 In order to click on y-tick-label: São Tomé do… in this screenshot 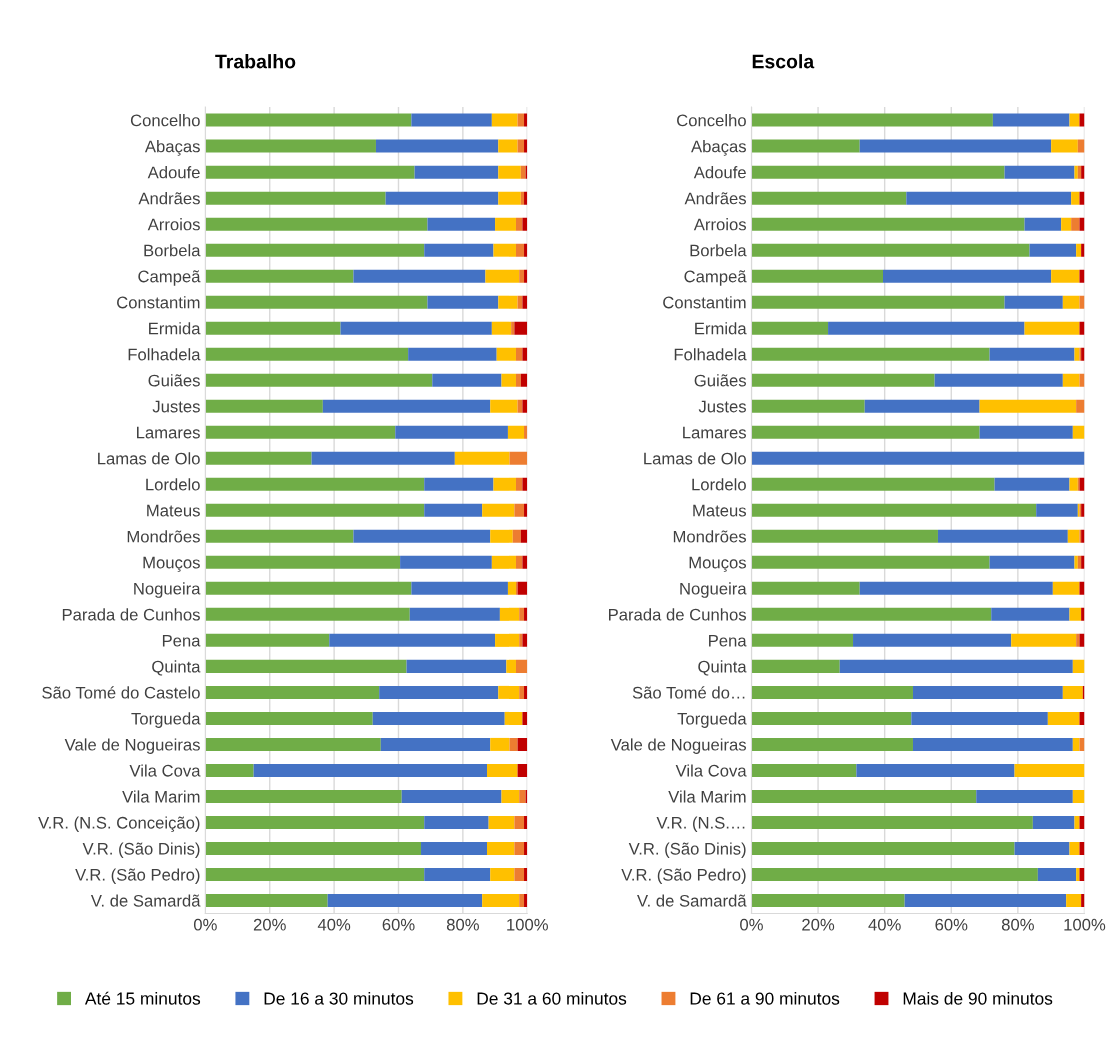, I will do `click(688, 692)`.